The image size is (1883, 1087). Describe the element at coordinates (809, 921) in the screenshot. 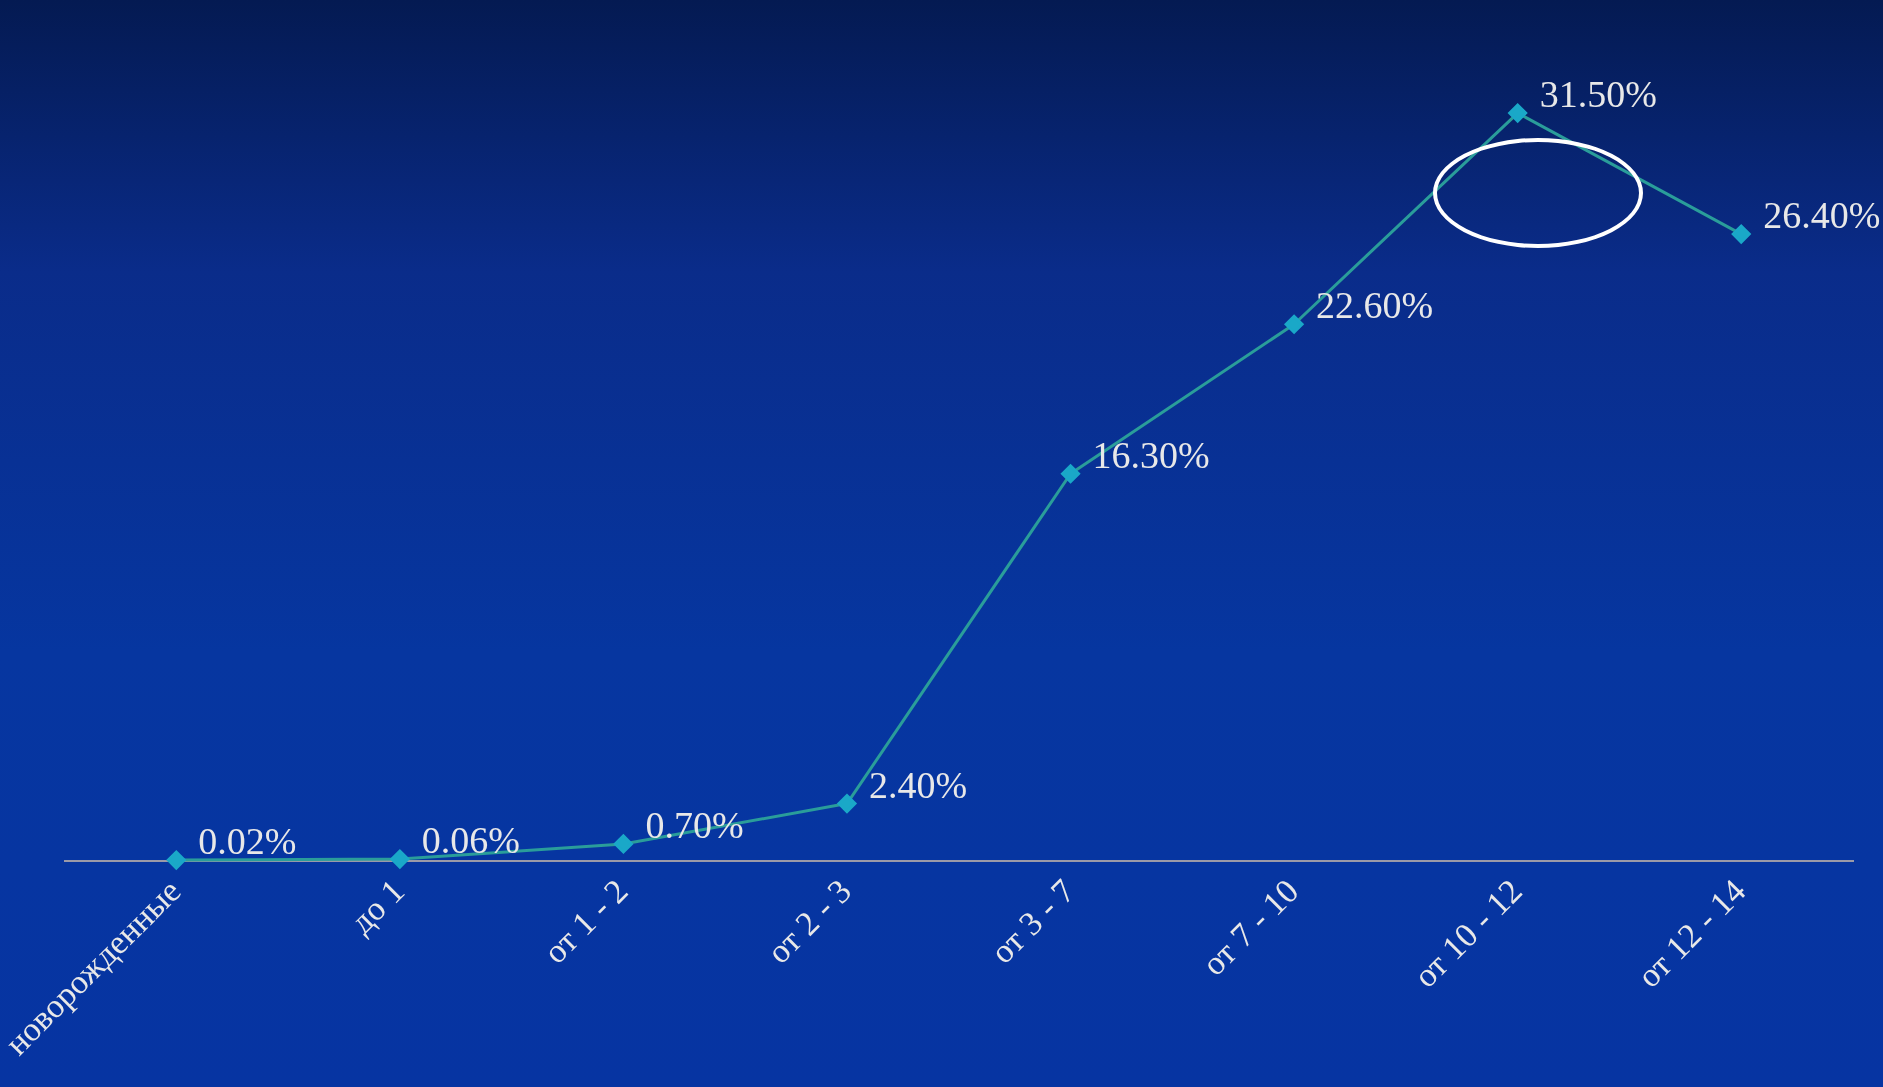

I see `x-tick-label: от 2 - 3` at that location.